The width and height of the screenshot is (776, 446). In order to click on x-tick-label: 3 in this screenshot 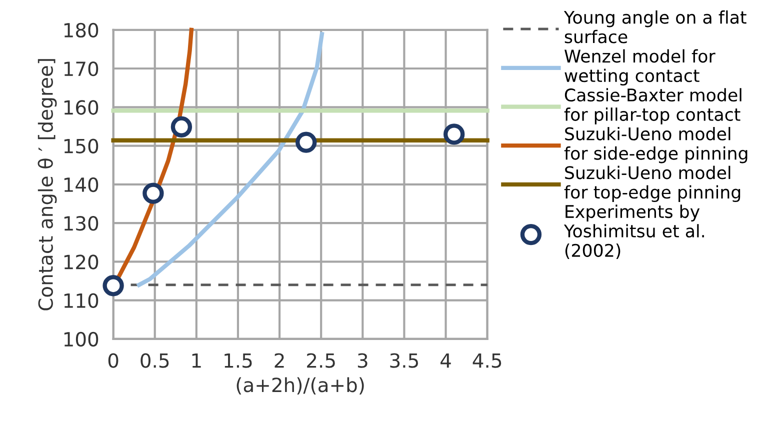, I will do `click(363, 360)`.